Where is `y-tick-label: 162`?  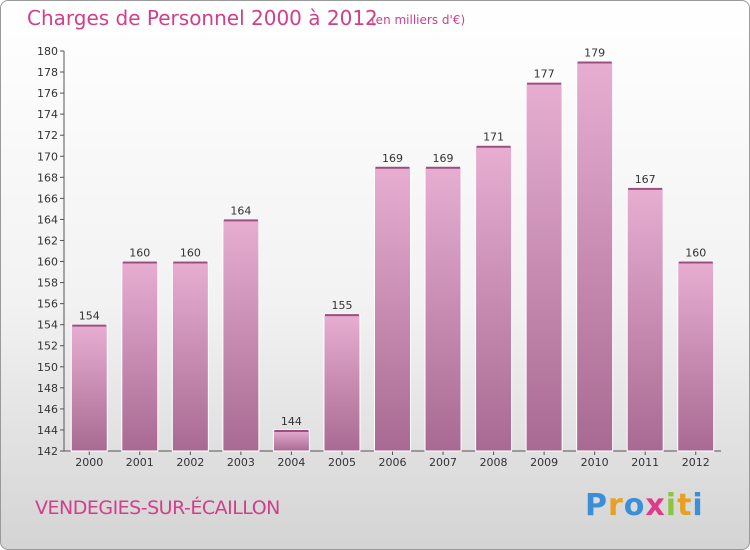
y-tick-label: 162 is located at coordinates (47, 240).